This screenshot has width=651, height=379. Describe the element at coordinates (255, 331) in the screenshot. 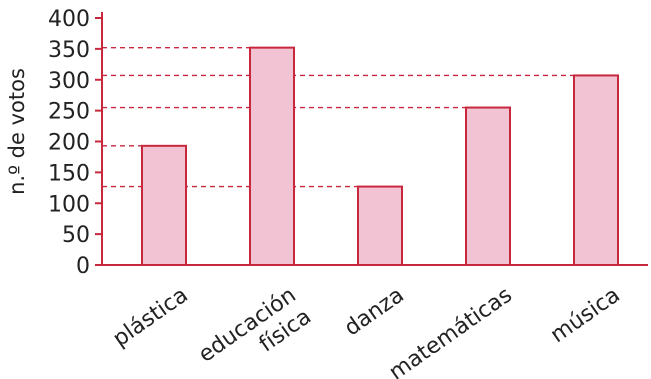

I see `x-tick-label: educaciónfísica` at that location.